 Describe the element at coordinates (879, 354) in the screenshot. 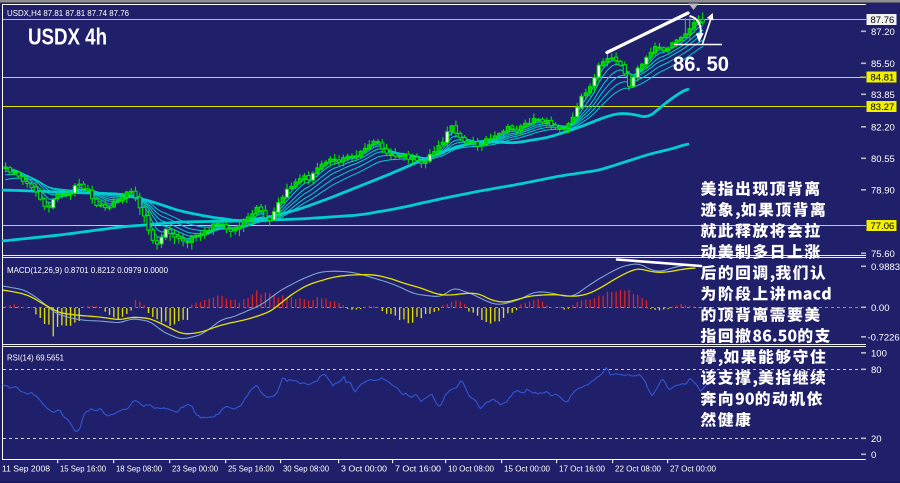

I see `svg-text: 100` at that location.